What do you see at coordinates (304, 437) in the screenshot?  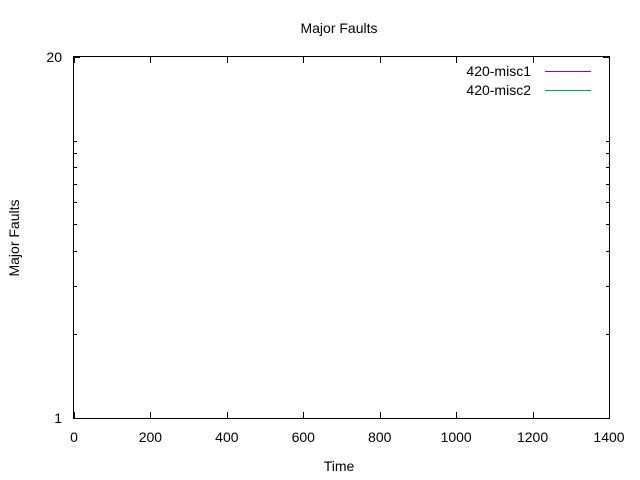 I see `x-tick-label: 600` at bounding box center [304, 437].